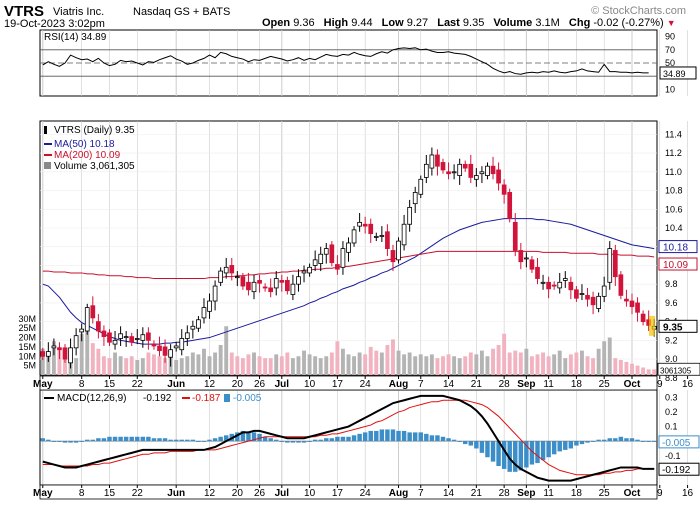 The width and height of the screenshot is (700, 530). I want to click on datetime: 19-Oct-2023 3:02pm, so click(54, 24).